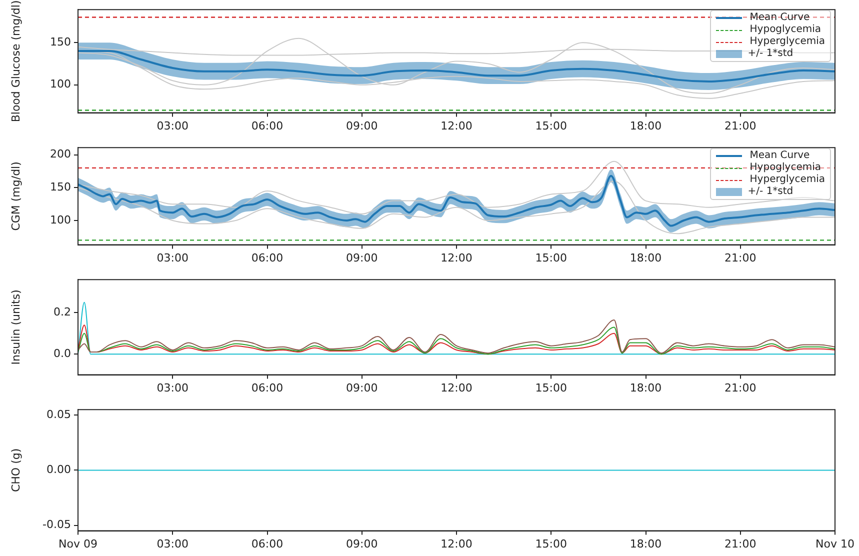 The image size is (859, 556). I want to click on y-axis-title: Blood Glucose (mg/dl), so click(15, 61).